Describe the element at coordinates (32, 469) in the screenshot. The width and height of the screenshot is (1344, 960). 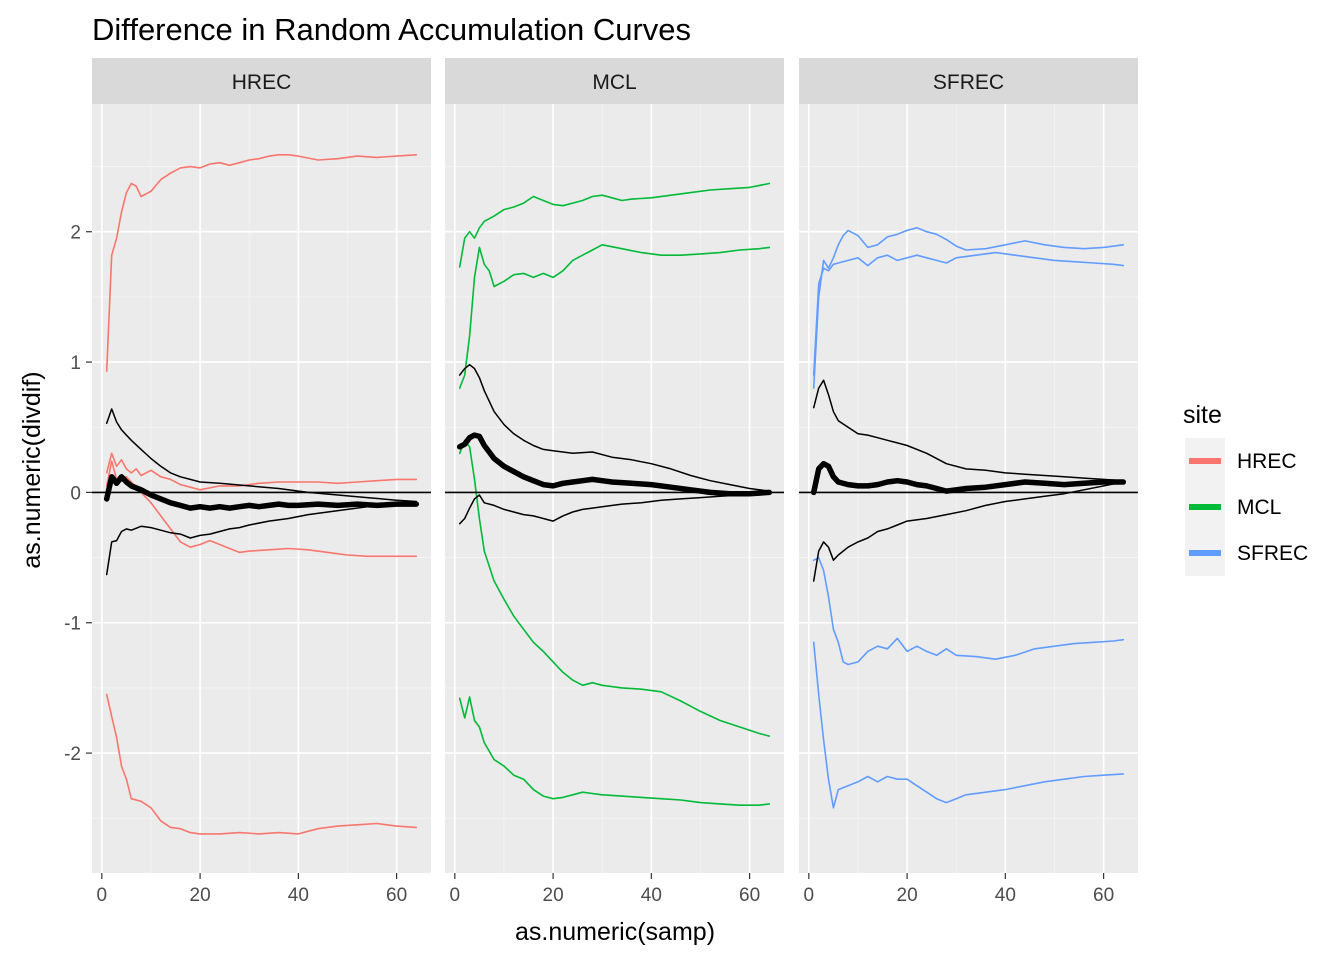
I see `y-axis-title: as.numeric(divdif)` at that location.